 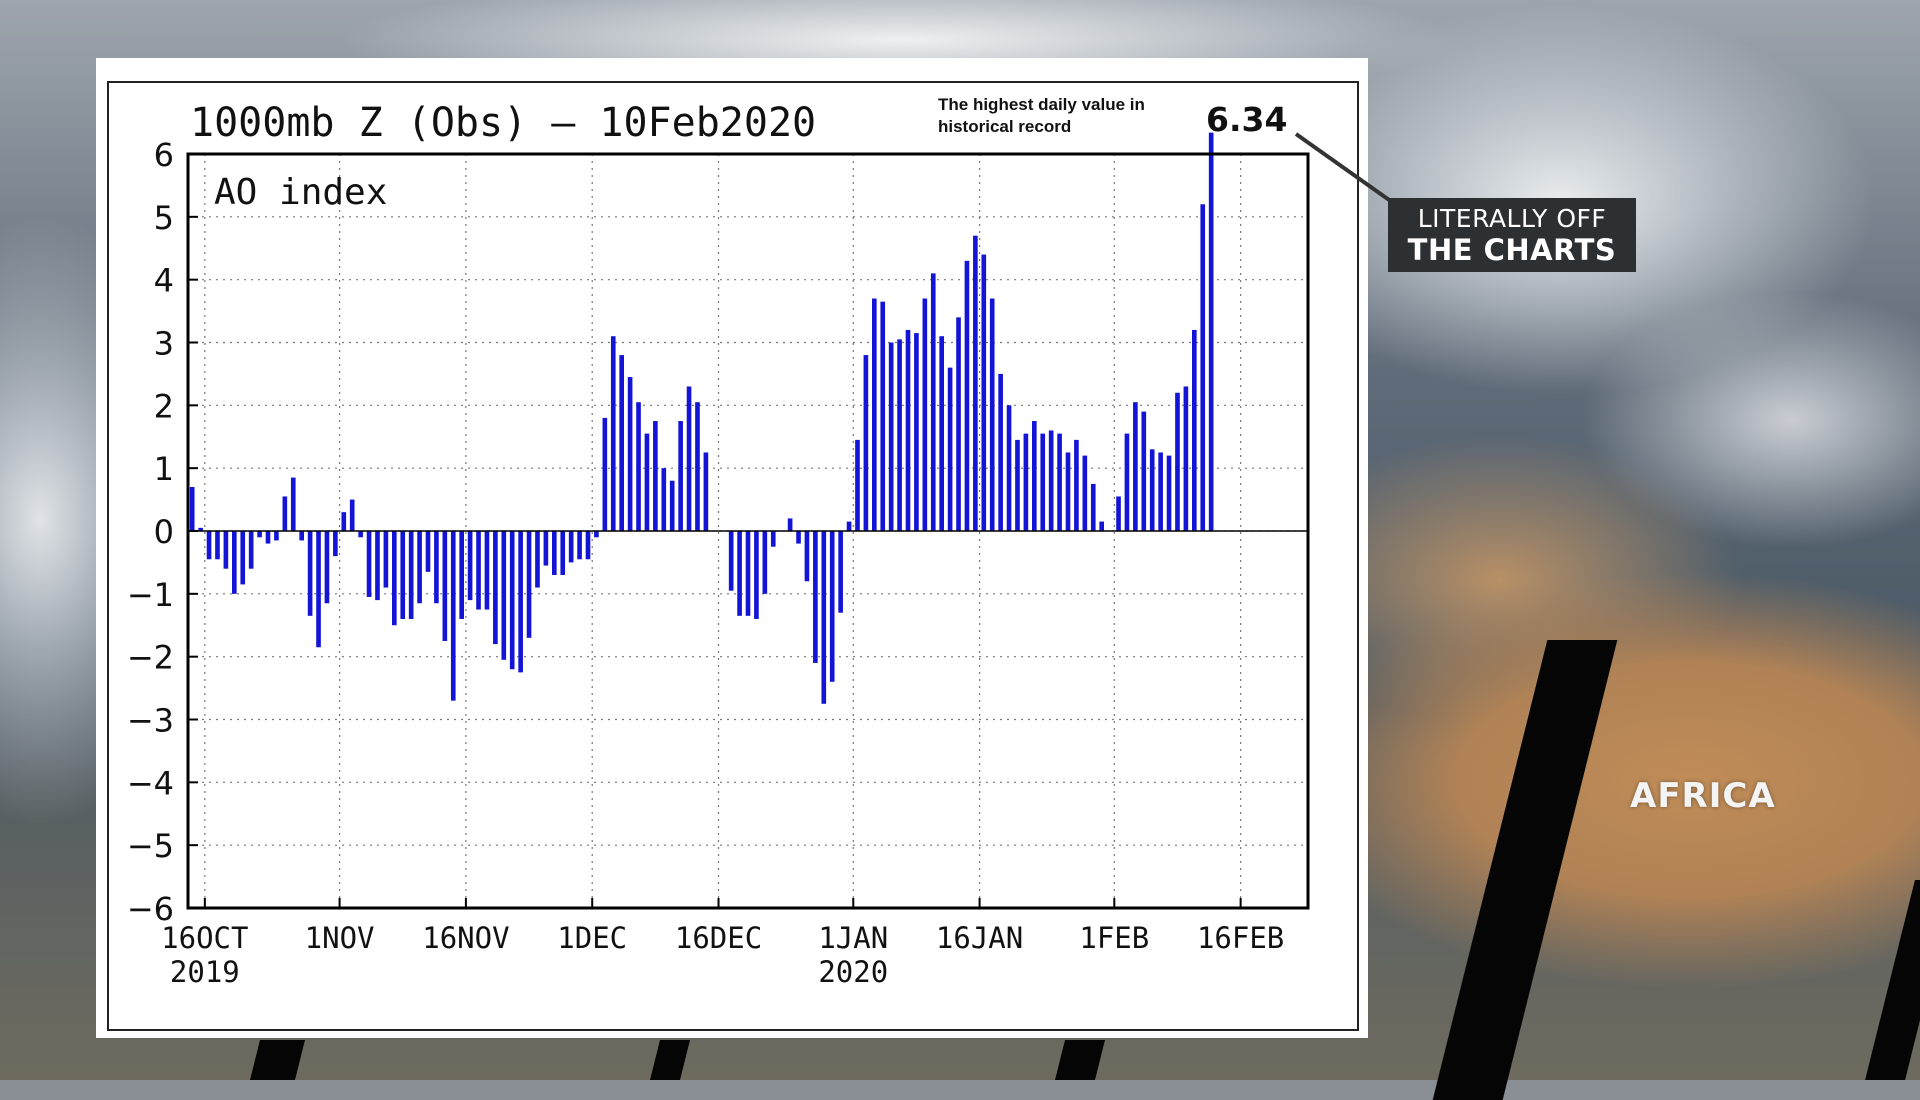 What do you see at coordinates (1512, 250) in the screenshot?
I see `callout-line2: THE CHARTS` at bounding box center [1512, 250].